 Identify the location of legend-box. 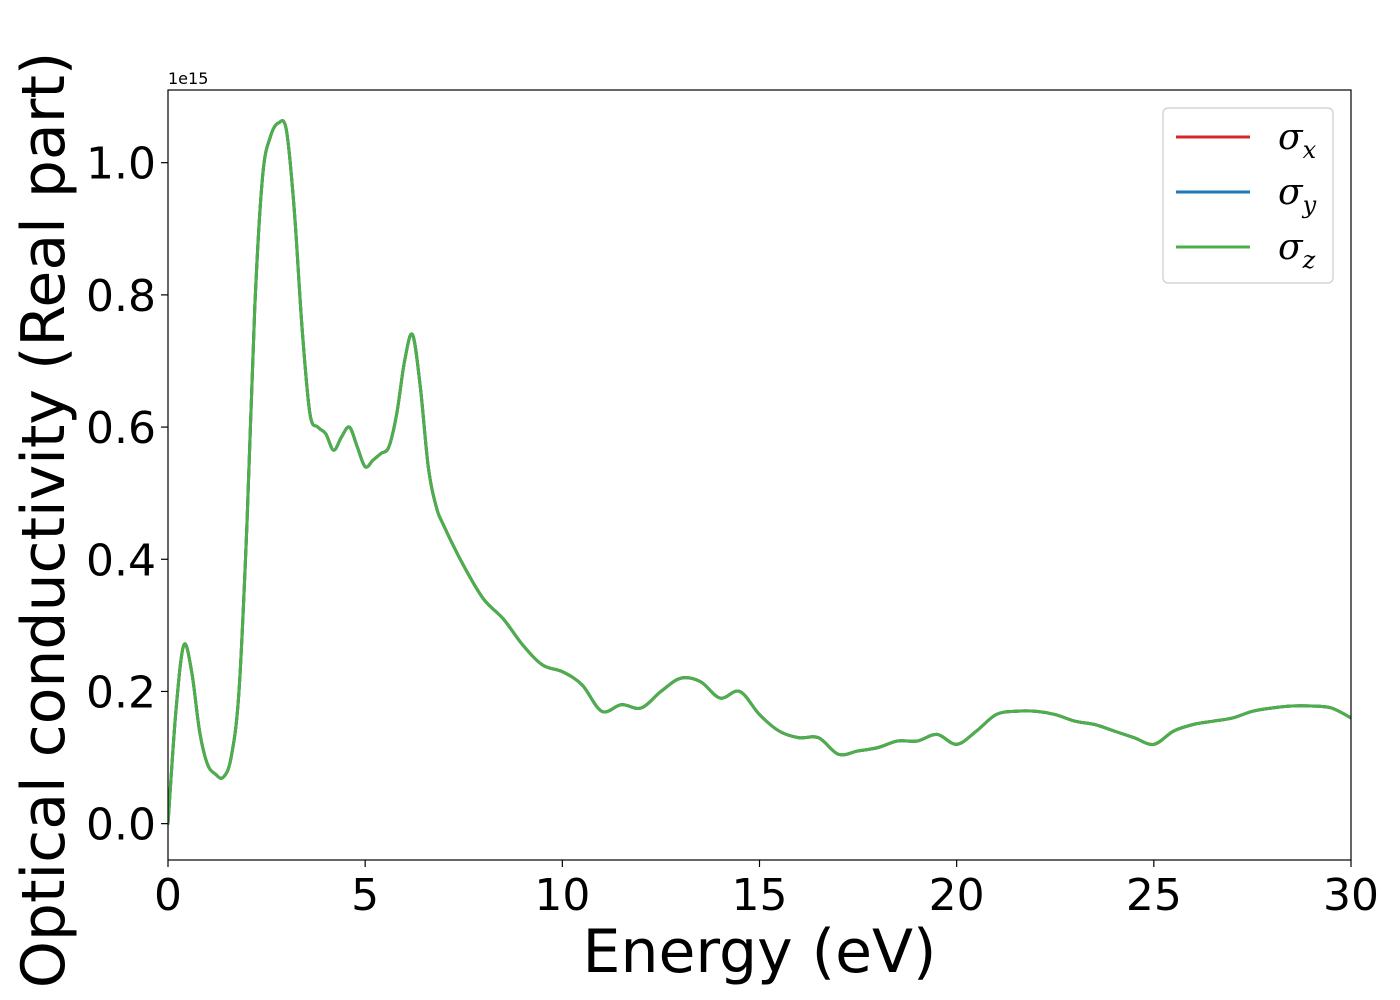
(1248, 195).